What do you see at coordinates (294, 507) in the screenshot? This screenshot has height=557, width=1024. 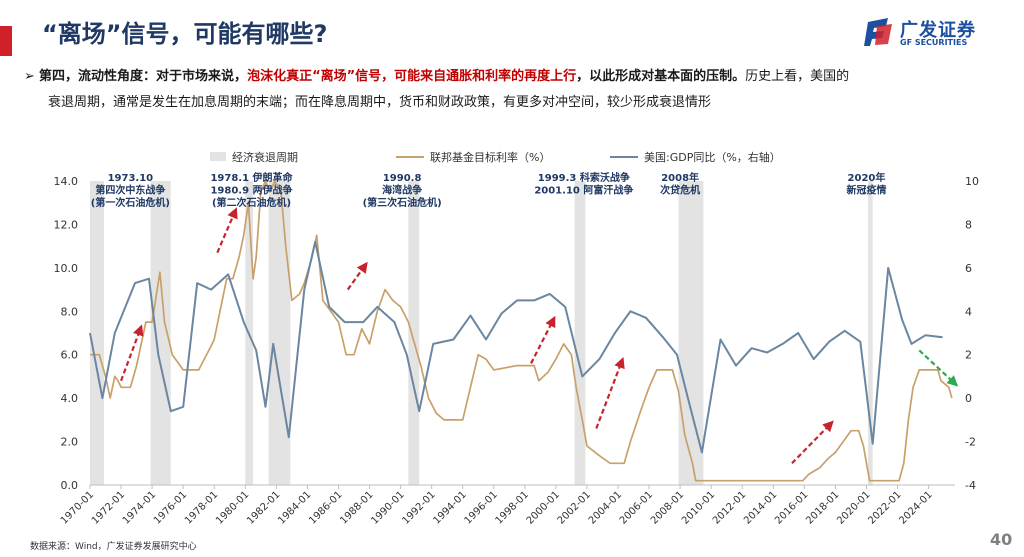 I see `x-tick-label: 1984-01` at bounding box center [294, 507].